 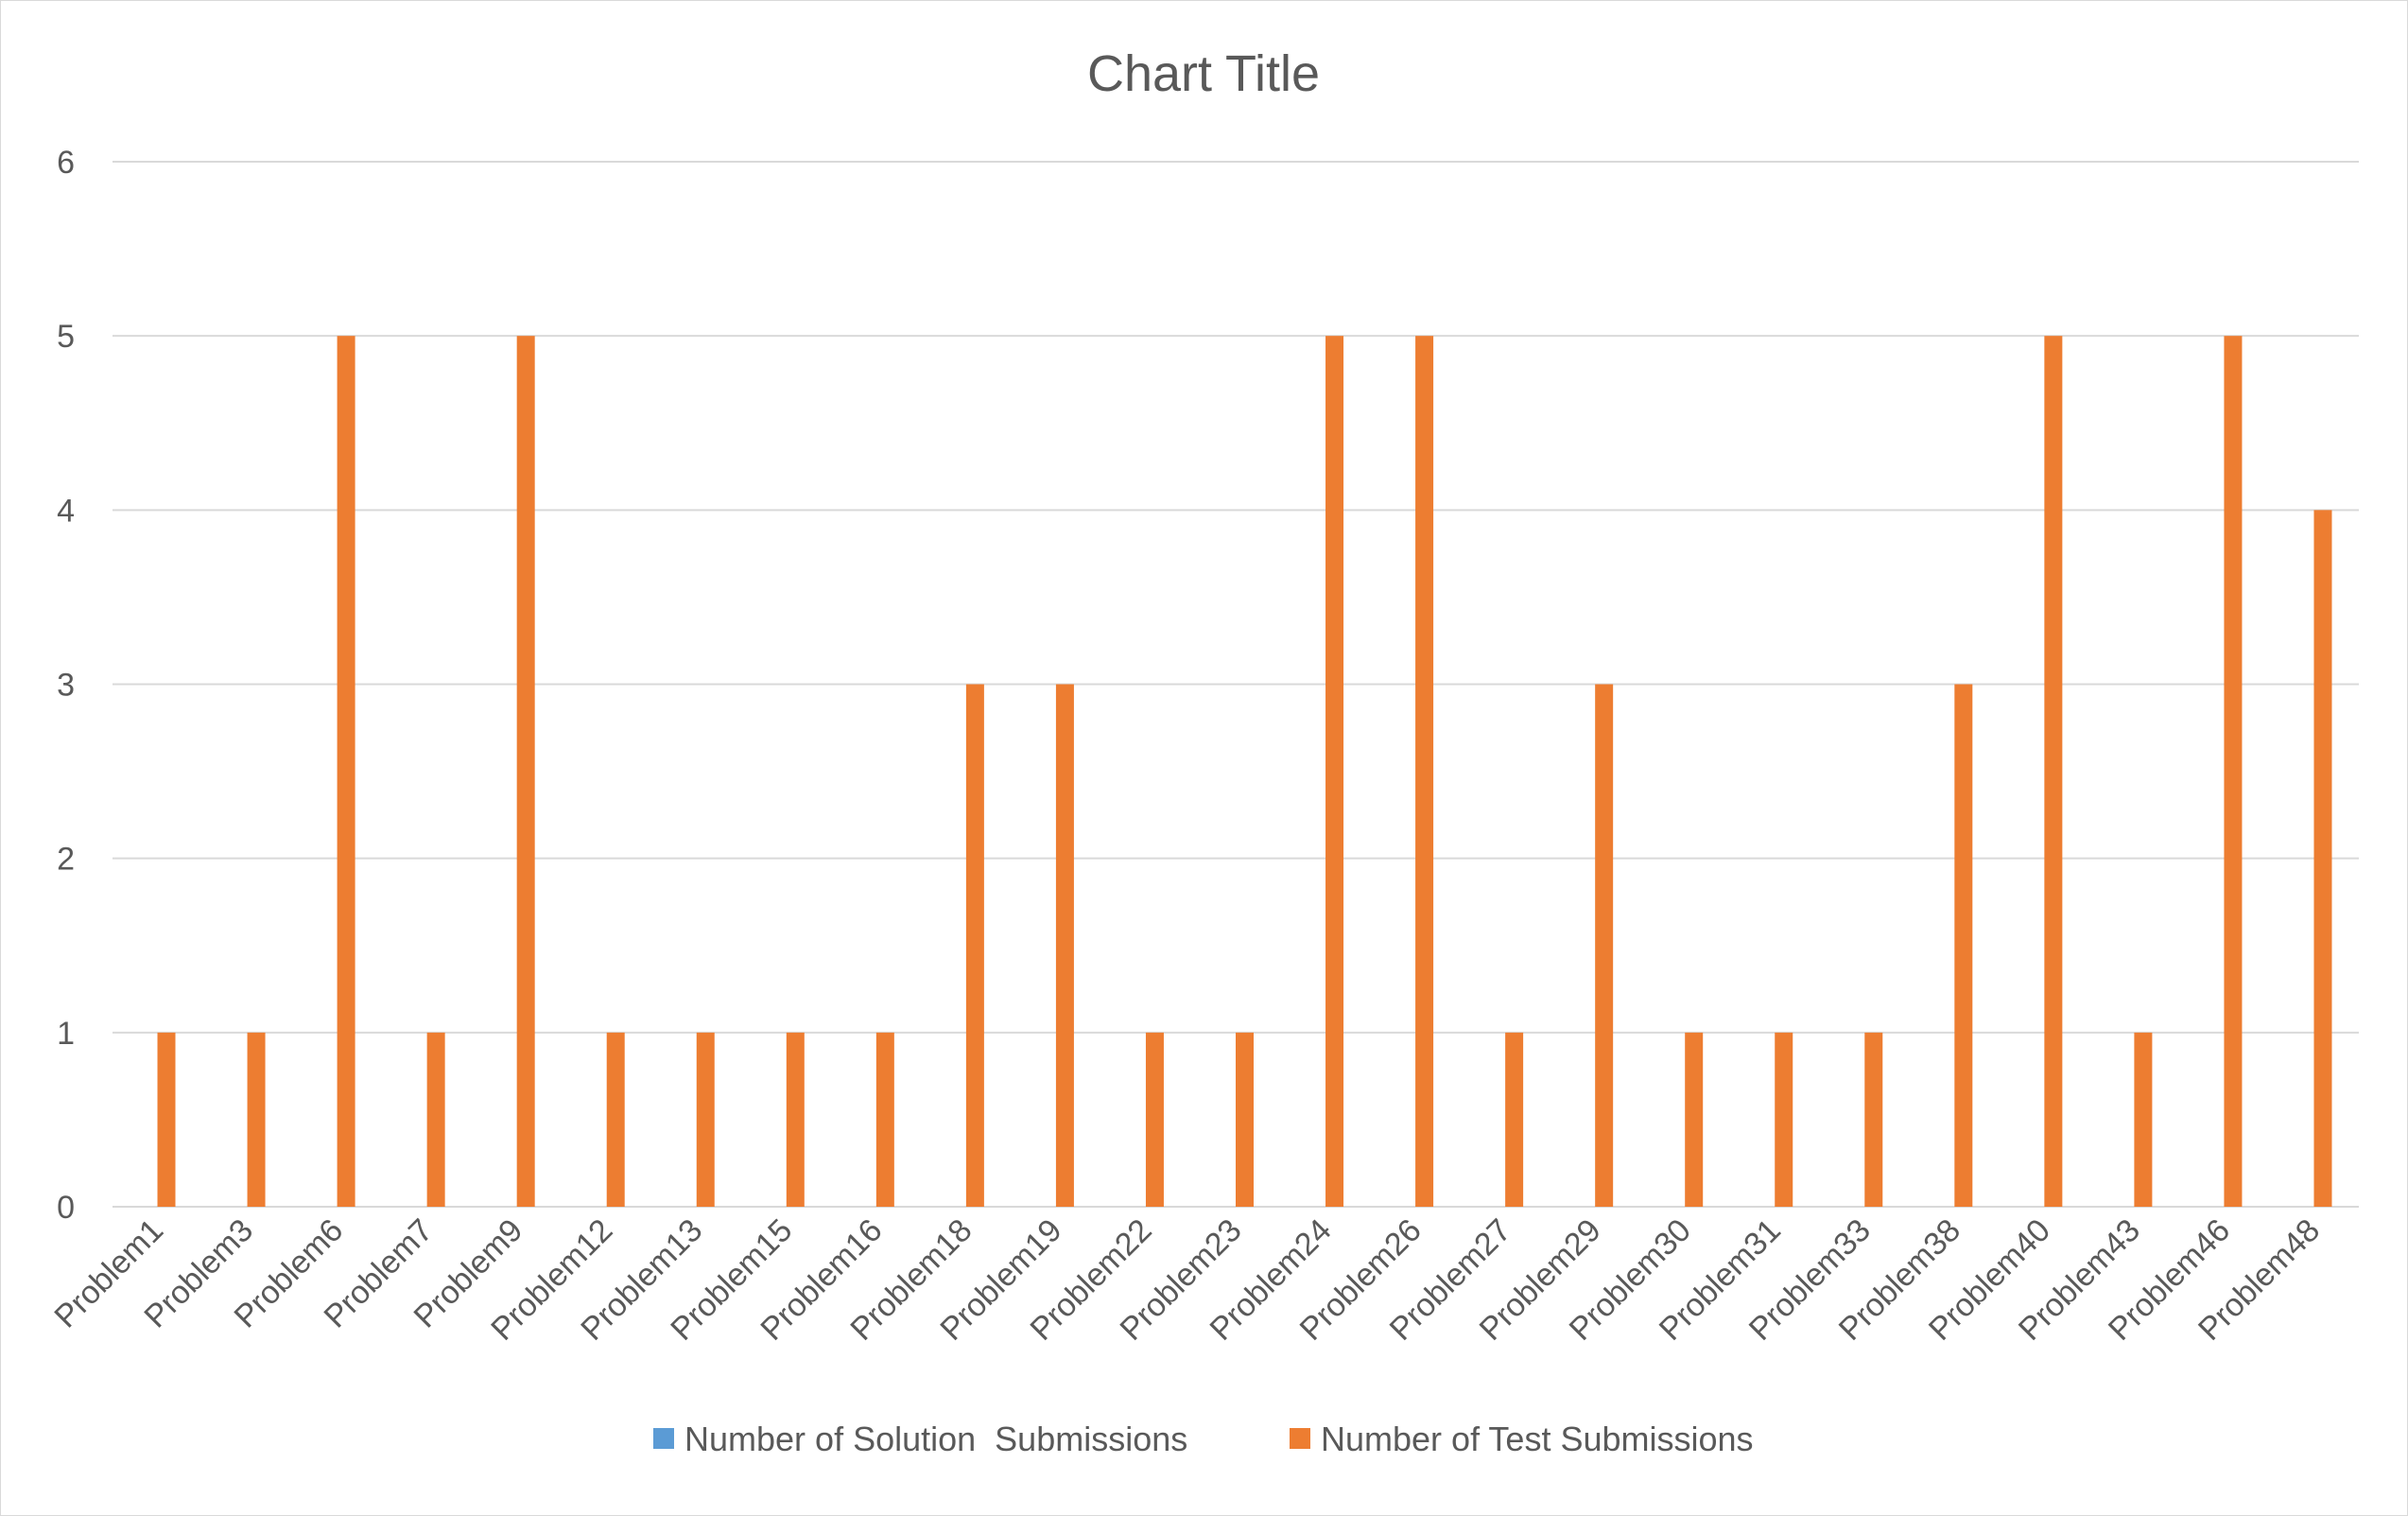 What do you see at coordinates (935, 1439) in the screenshot?
I see `legend-label: Number of Solution Submissions` at bounding box center [935, 1439].